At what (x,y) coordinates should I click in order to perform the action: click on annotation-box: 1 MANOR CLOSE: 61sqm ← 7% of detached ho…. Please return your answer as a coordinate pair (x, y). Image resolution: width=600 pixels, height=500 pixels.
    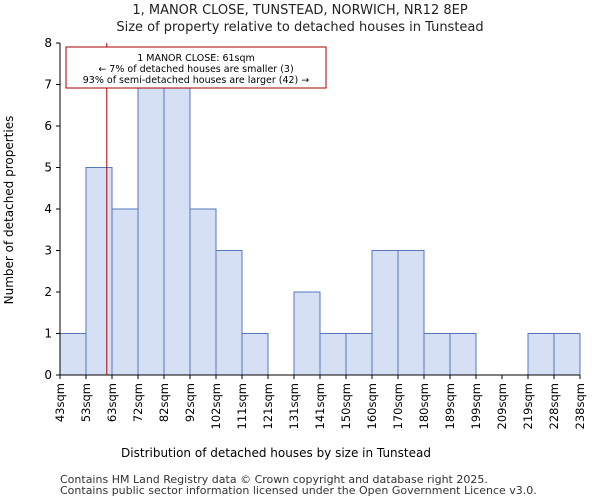
    Looking at the image, I should click on (196, 67).